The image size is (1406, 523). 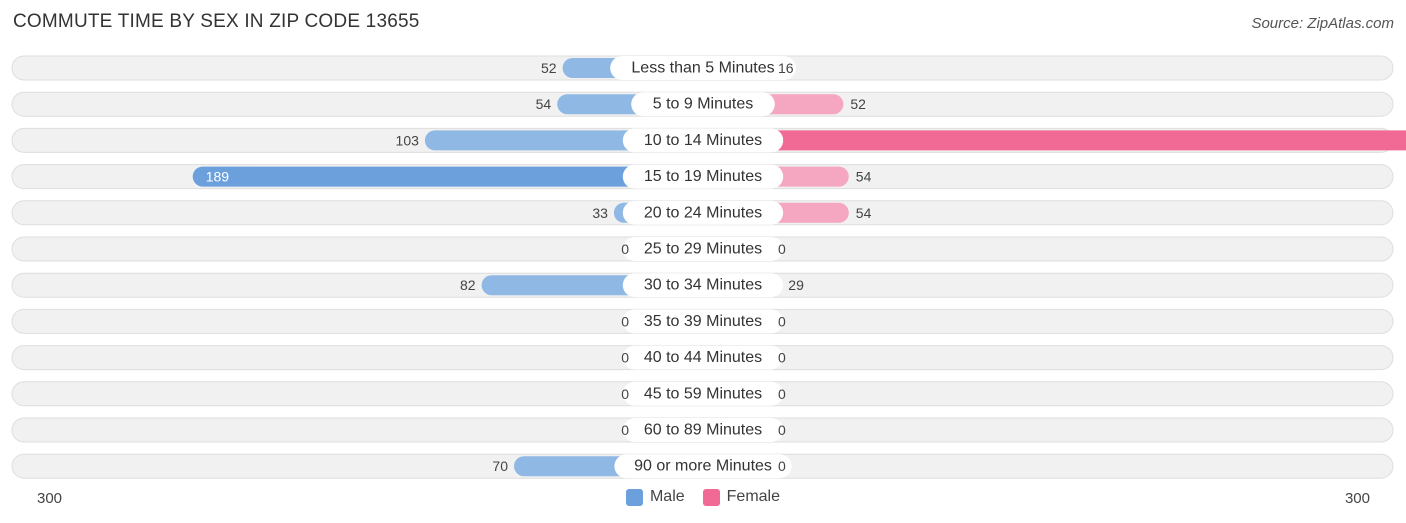 I want to click on legend-swatch-female, so click(x=711, y=497).